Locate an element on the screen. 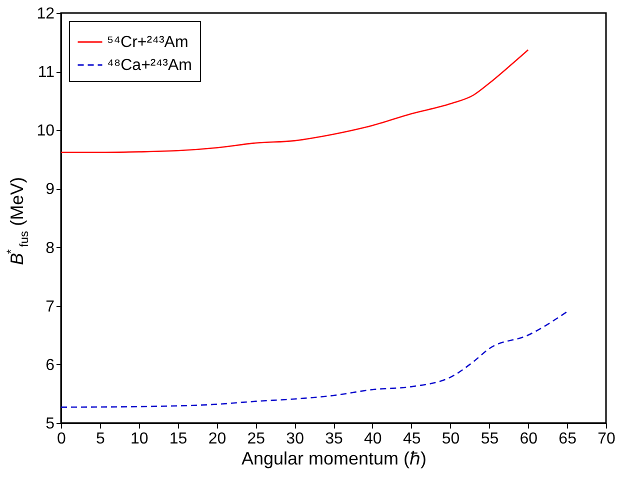 Image resolution: width=637 pixels, height=481 pixels. y-tick-label: 6 is located at coordinates (50, 365).